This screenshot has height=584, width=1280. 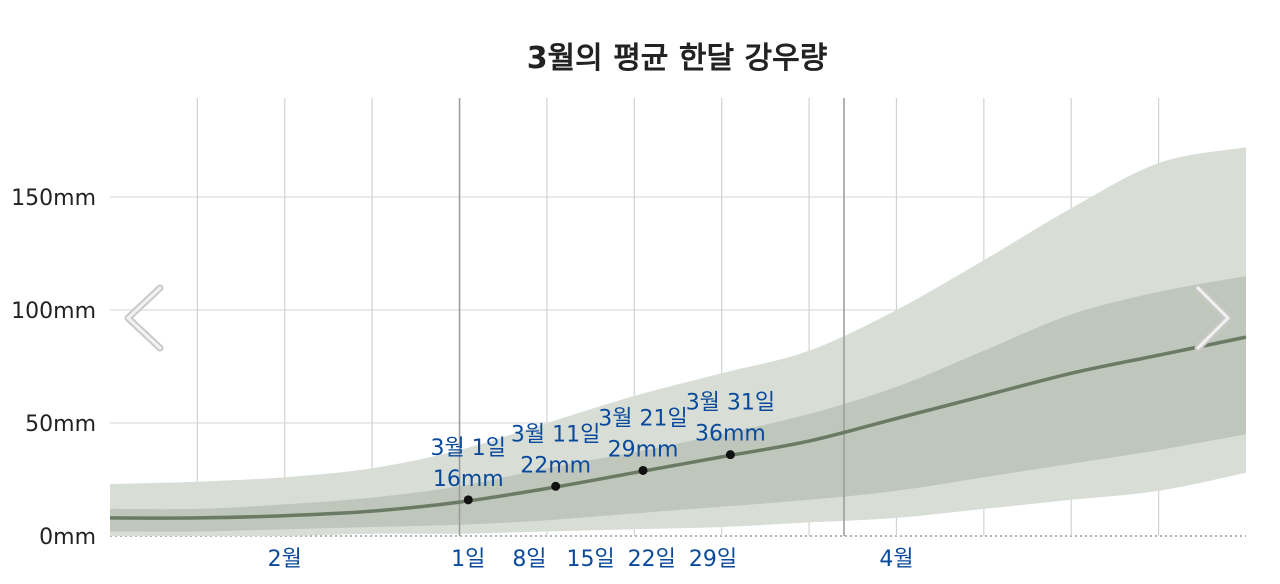 What do you see at coordinates (555, 434) in the screenshot?
I see `annotation-date-label: 3월 11일` at bounding box center [555, 434].